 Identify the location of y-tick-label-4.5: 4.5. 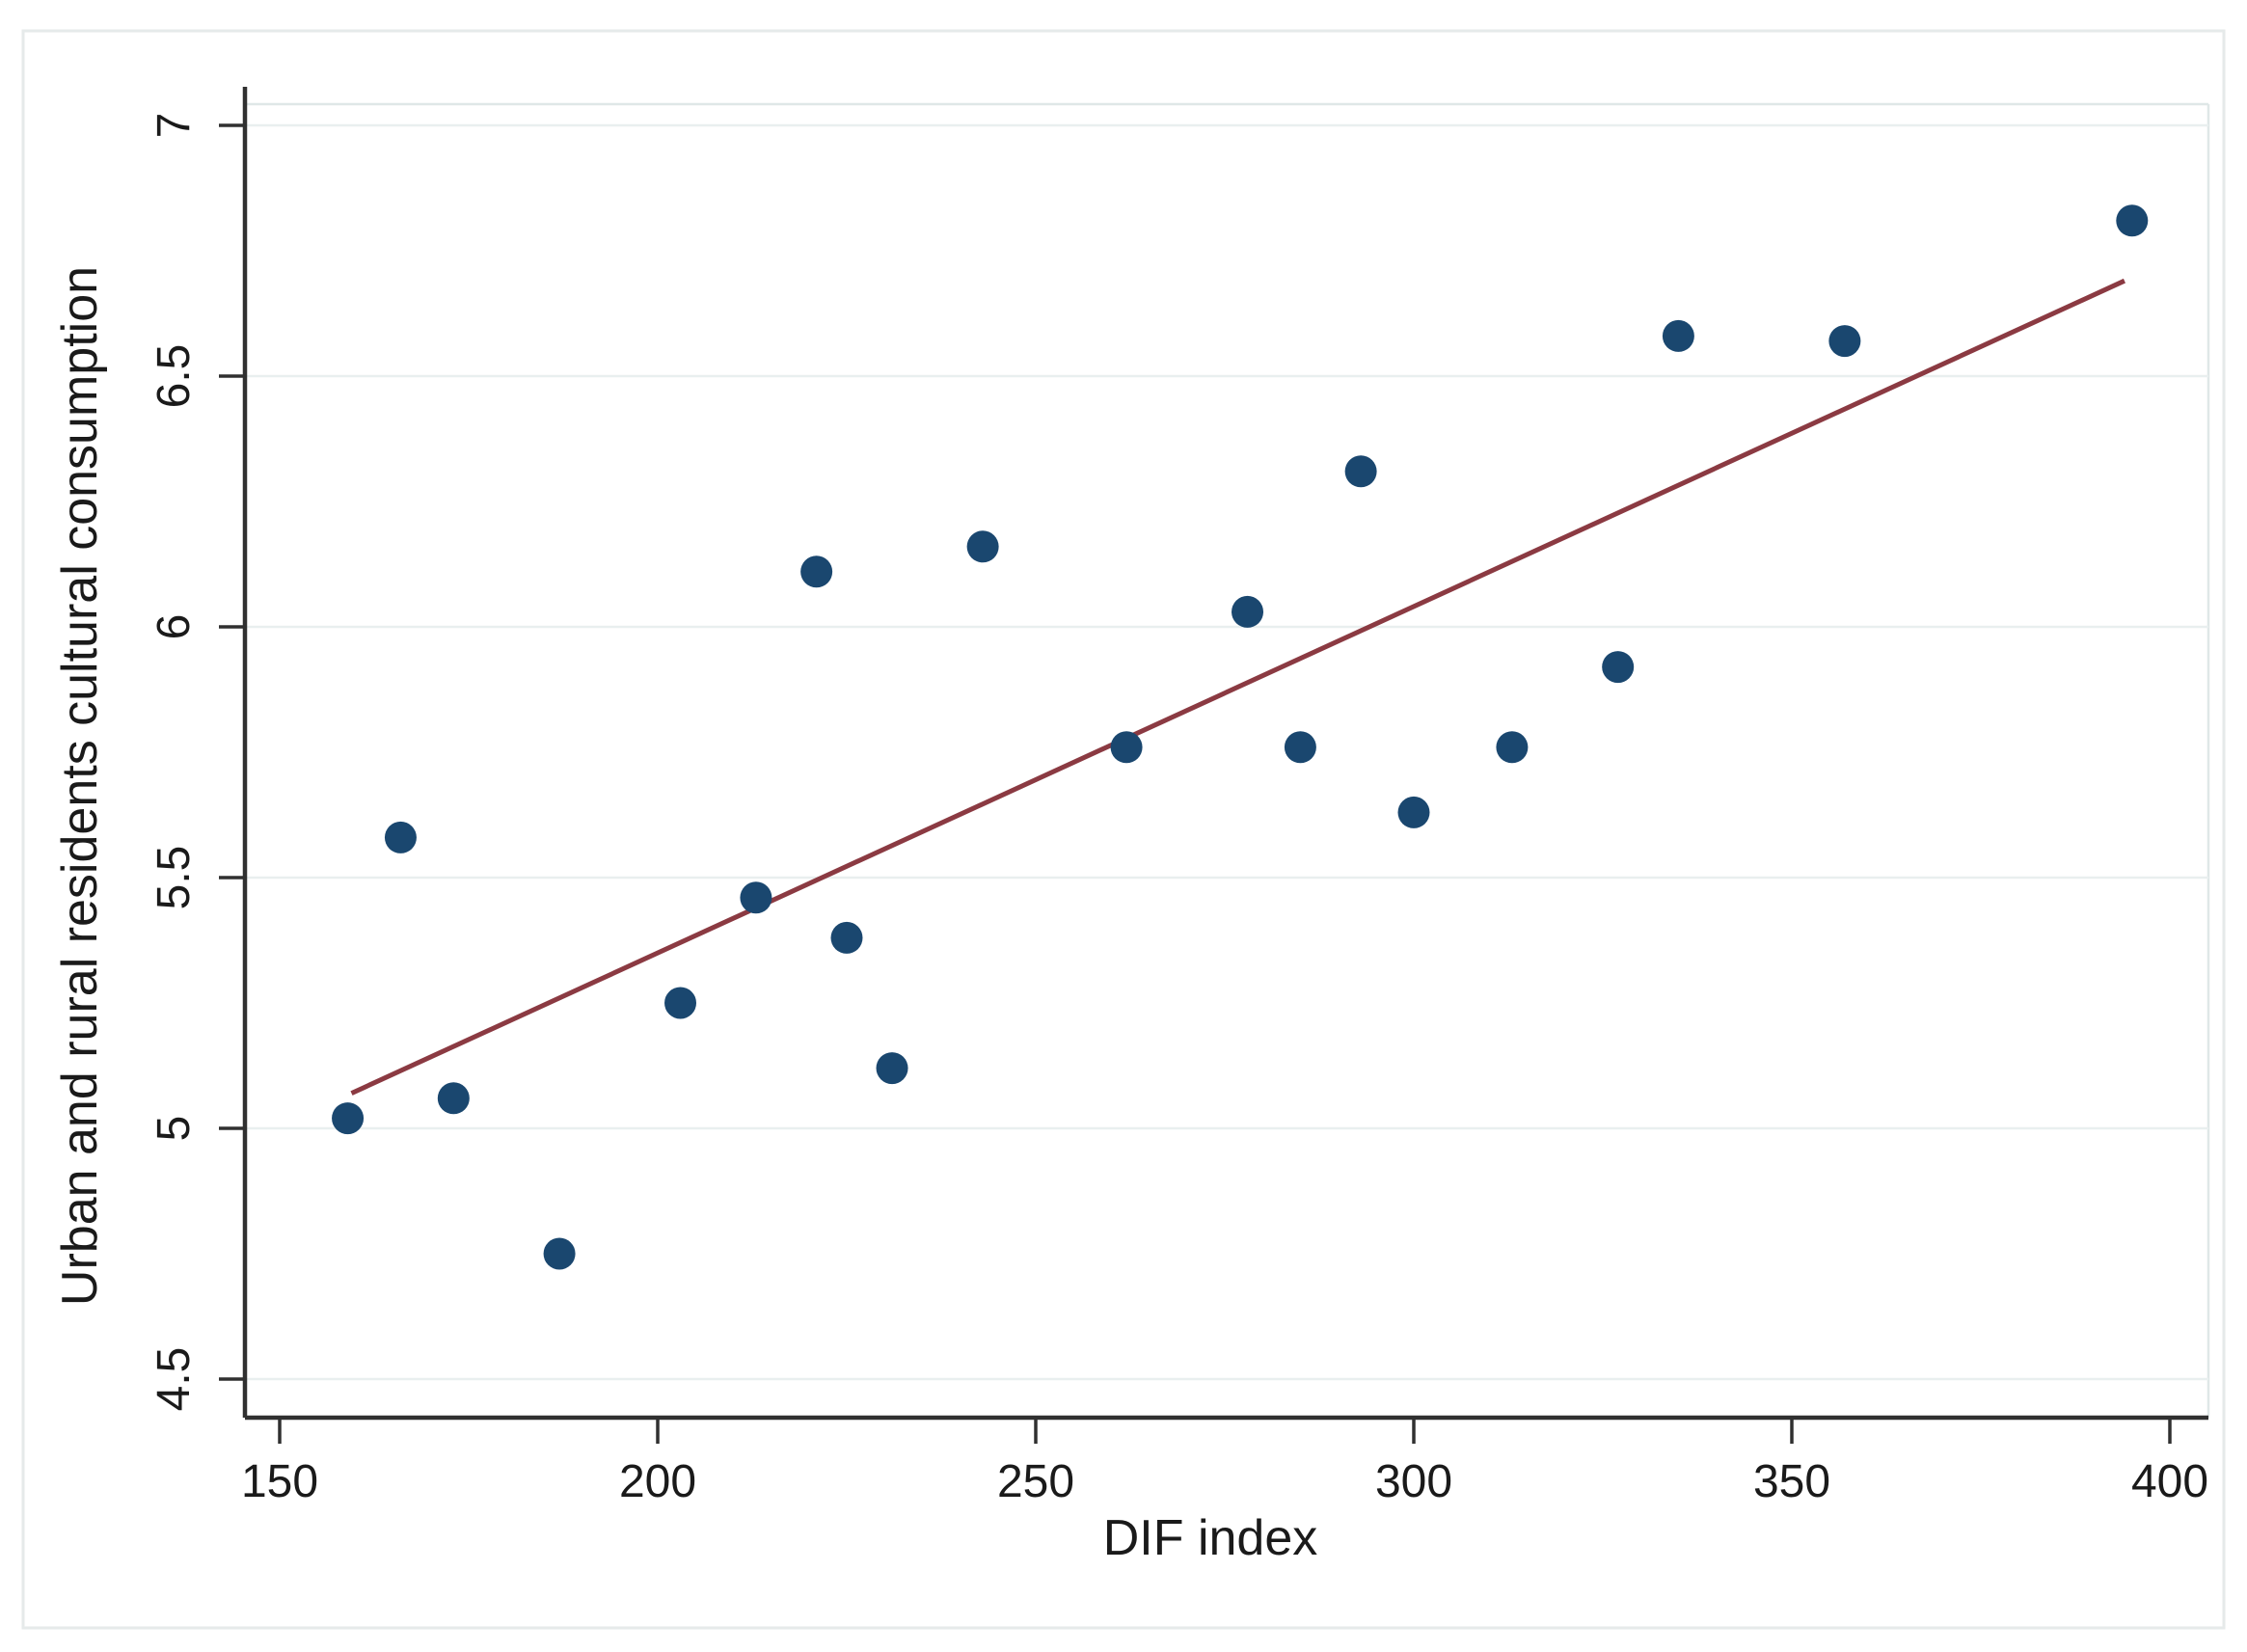
(174, 1379).